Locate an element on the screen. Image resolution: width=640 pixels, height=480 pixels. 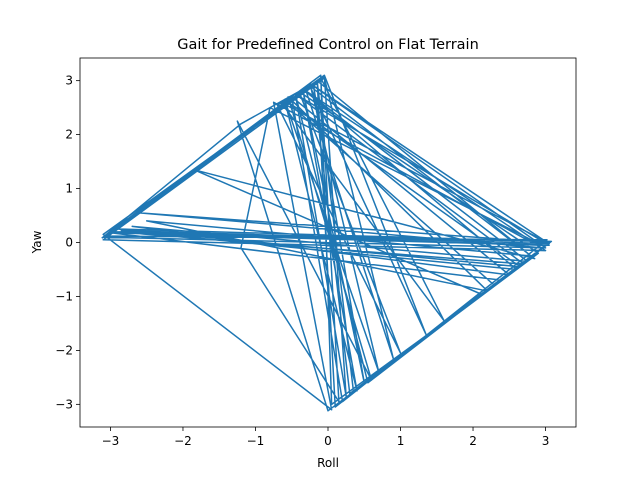
x-axis-label: Roll is located at coordinates (328, 463).